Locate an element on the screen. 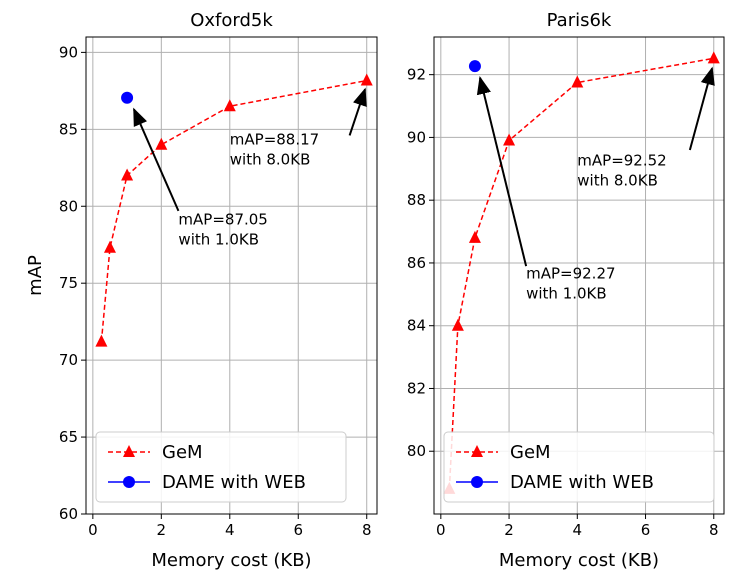 The image size is (742, 584). annotation-text: mAP=87.05 is located at coordinates (222, 220).